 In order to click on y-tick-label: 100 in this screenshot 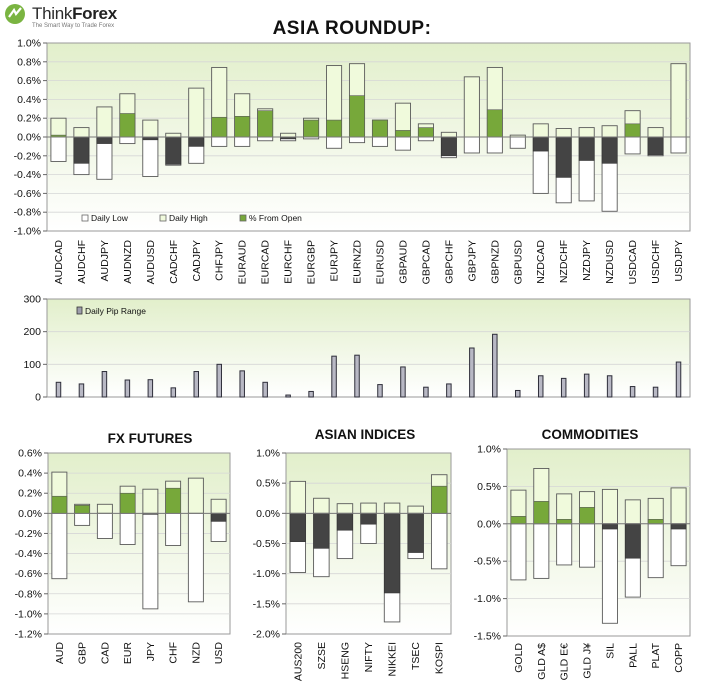, I will do `click(32, 365)`.